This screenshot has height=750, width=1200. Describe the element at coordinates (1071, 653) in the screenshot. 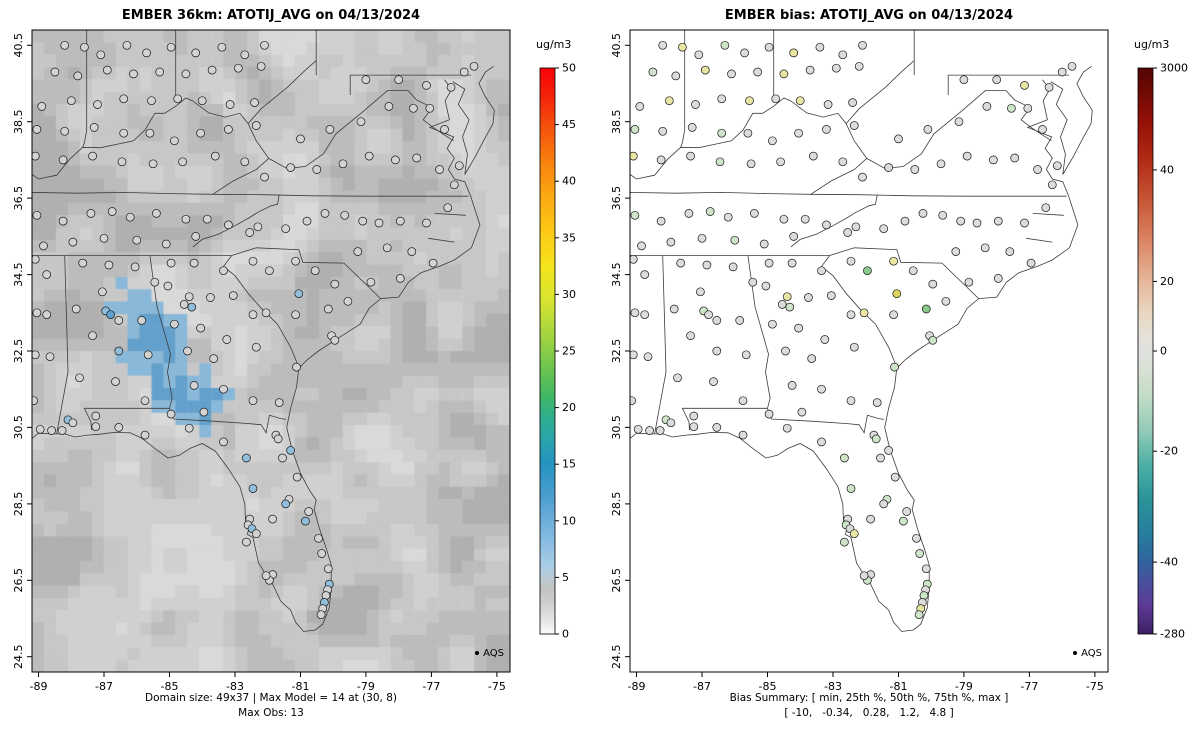

I see `bias-aqs-legend: AQS` at that location.